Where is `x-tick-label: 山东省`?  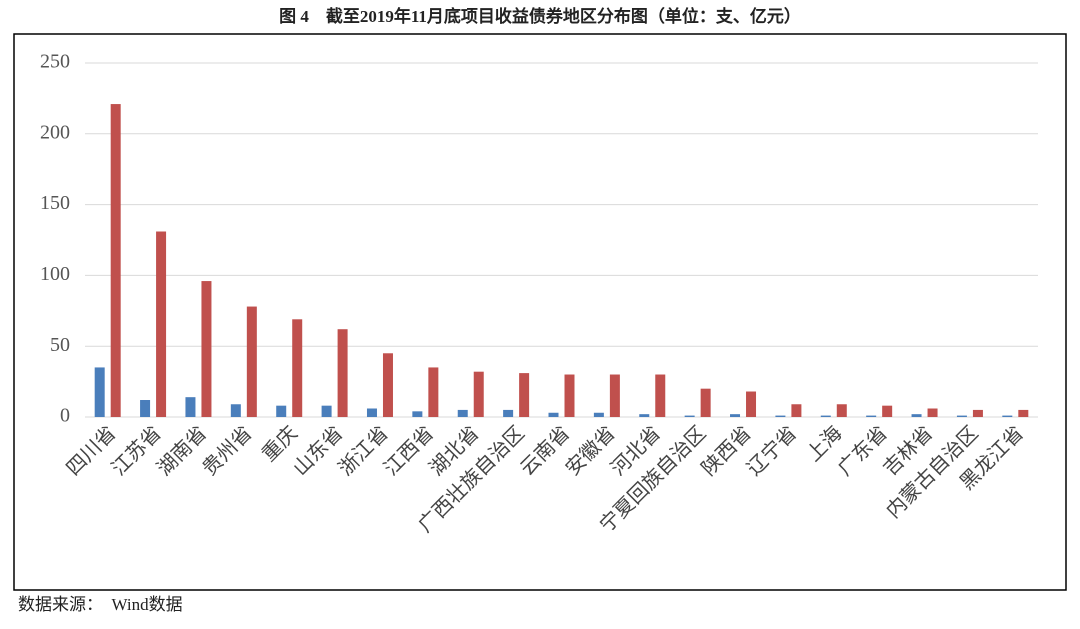 x-tick-label: 山东省 is located at coordinates (318, 451).